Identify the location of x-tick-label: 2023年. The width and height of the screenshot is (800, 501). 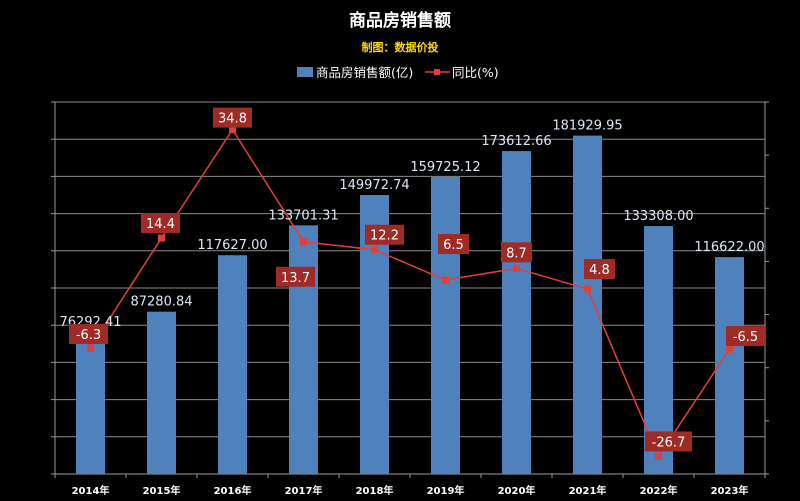
(730, 490).